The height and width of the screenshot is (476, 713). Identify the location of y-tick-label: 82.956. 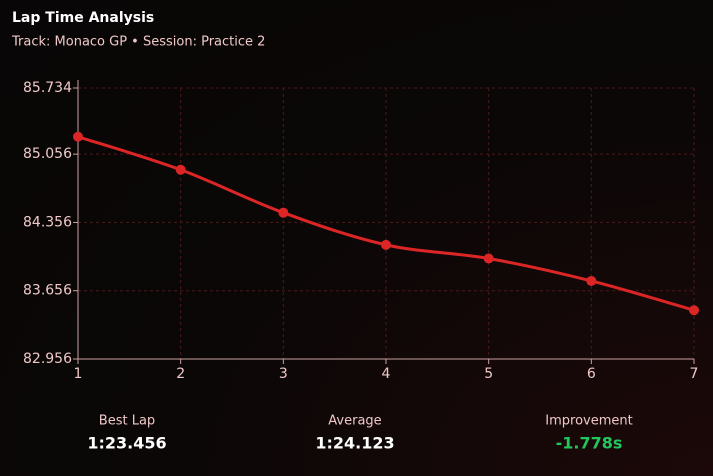
(47, 359).